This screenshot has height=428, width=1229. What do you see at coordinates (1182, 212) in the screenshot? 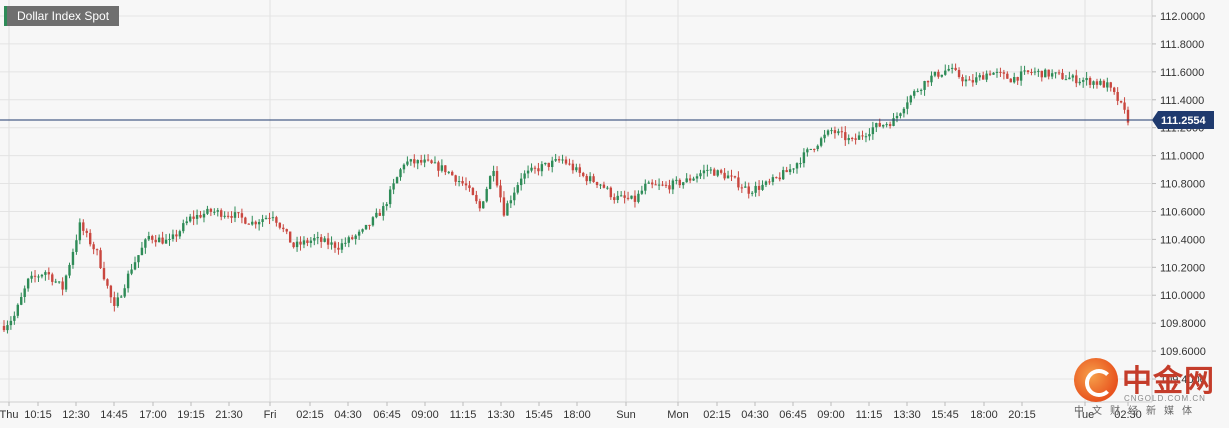
I see `y-tick-label: 110.6000` at bounding box center [1182, 212].